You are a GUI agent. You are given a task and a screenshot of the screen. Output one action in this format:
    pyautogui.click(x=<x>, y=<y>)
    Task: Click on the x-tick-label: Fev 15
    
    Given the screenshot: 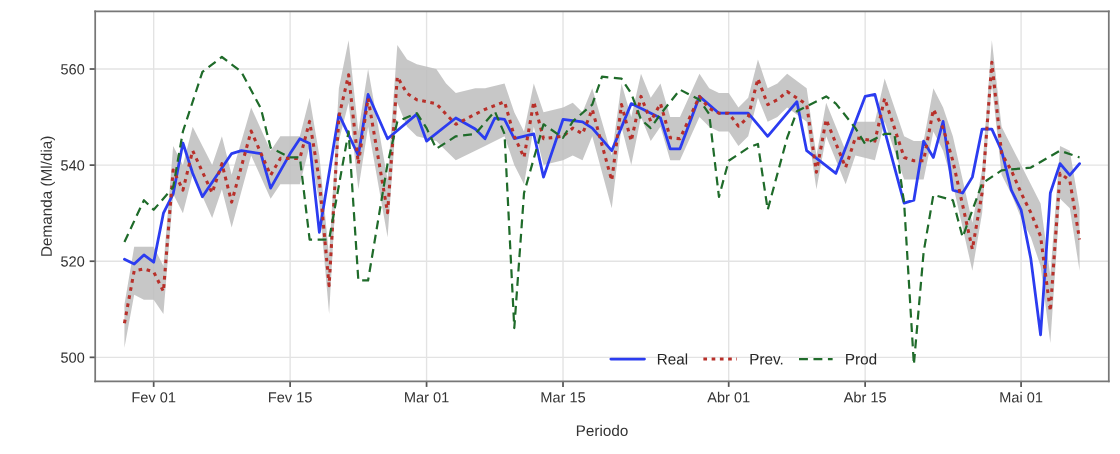 What is the action you would take?
    pyautogui.click(x=290, y=397)
    